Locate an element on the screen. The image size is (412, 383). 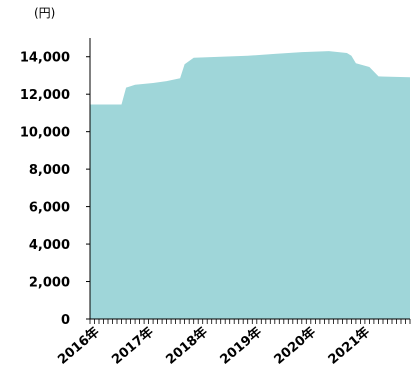
y-tick-label: 2,000 is located at coordinates (49, 283).